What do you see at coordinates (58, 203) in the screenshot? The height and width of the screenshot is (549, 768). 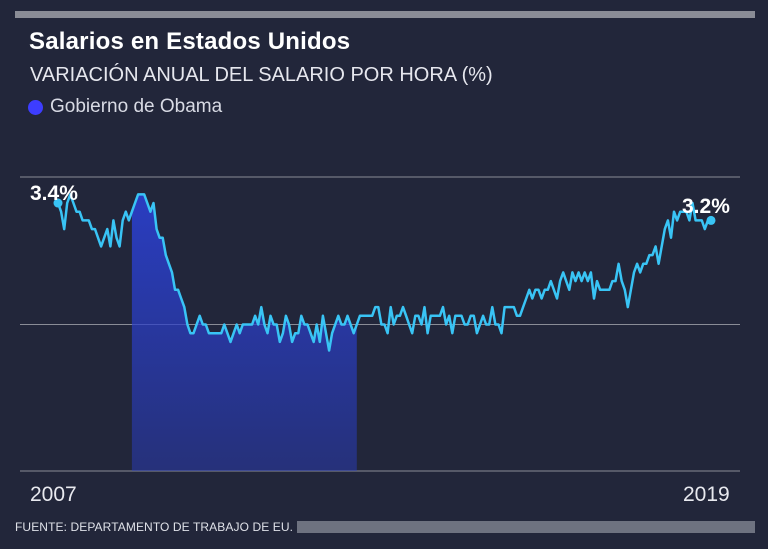 I see `start-point` at bounding box center [58, 203].